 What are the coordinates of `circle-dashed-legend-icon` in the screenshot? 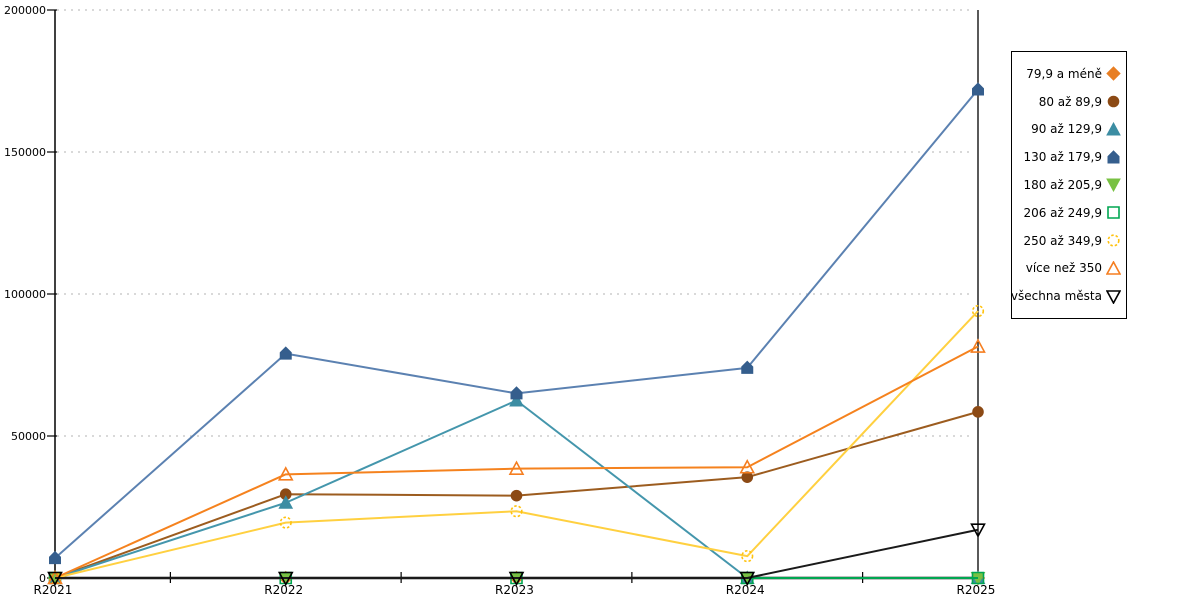 It's located at (1113, 240).